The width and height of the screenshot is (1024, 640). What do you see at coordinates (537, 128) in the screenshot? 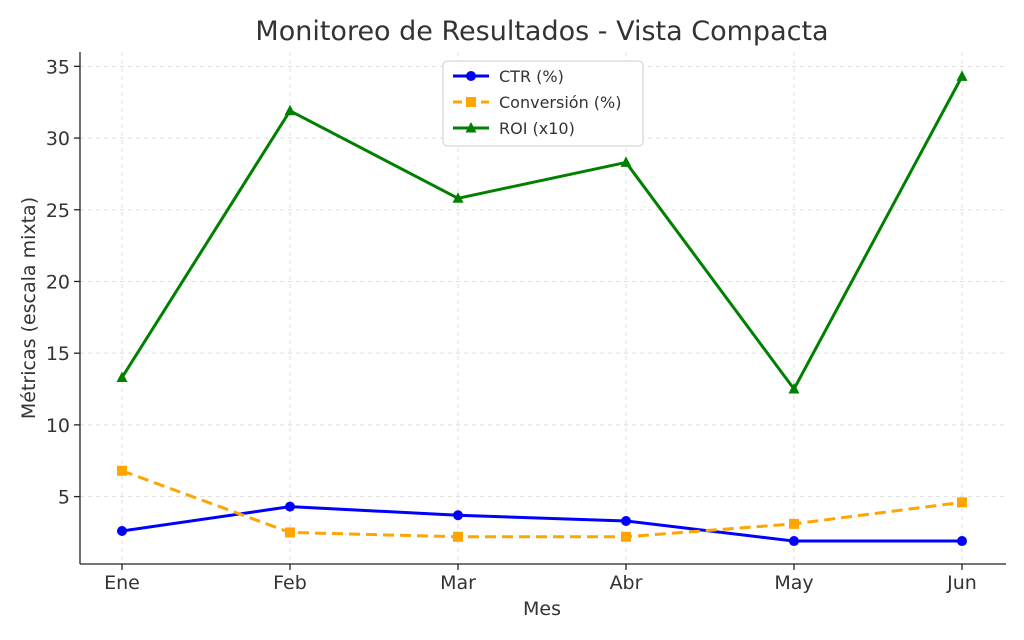
I see `legend-label: ROI (x10)` at bounding box center [537, 128].